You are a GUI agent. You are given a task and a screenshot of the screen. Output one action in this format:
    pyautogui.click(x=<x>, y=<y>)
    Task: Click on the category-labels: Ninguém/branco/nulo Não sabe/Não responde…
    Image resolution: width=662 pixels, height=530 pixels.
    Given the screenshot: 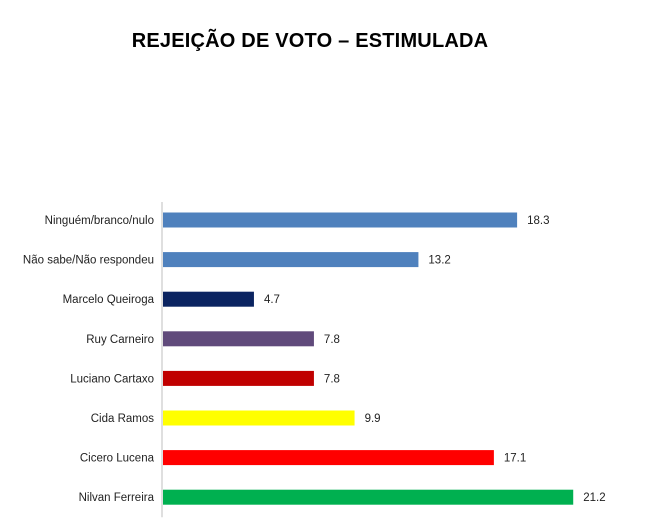 What is the action you would take?
    pyautogui.click(x=89, y=359)
    